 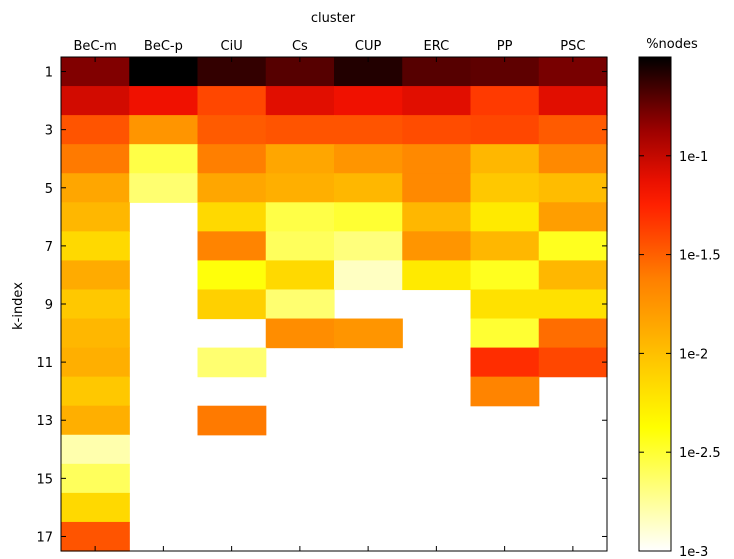 What do you see at coordinates (700, 256) in the screenshot?
I see `colorbar-tick-label: 1e-1.5` at bounding box center [700, 256].